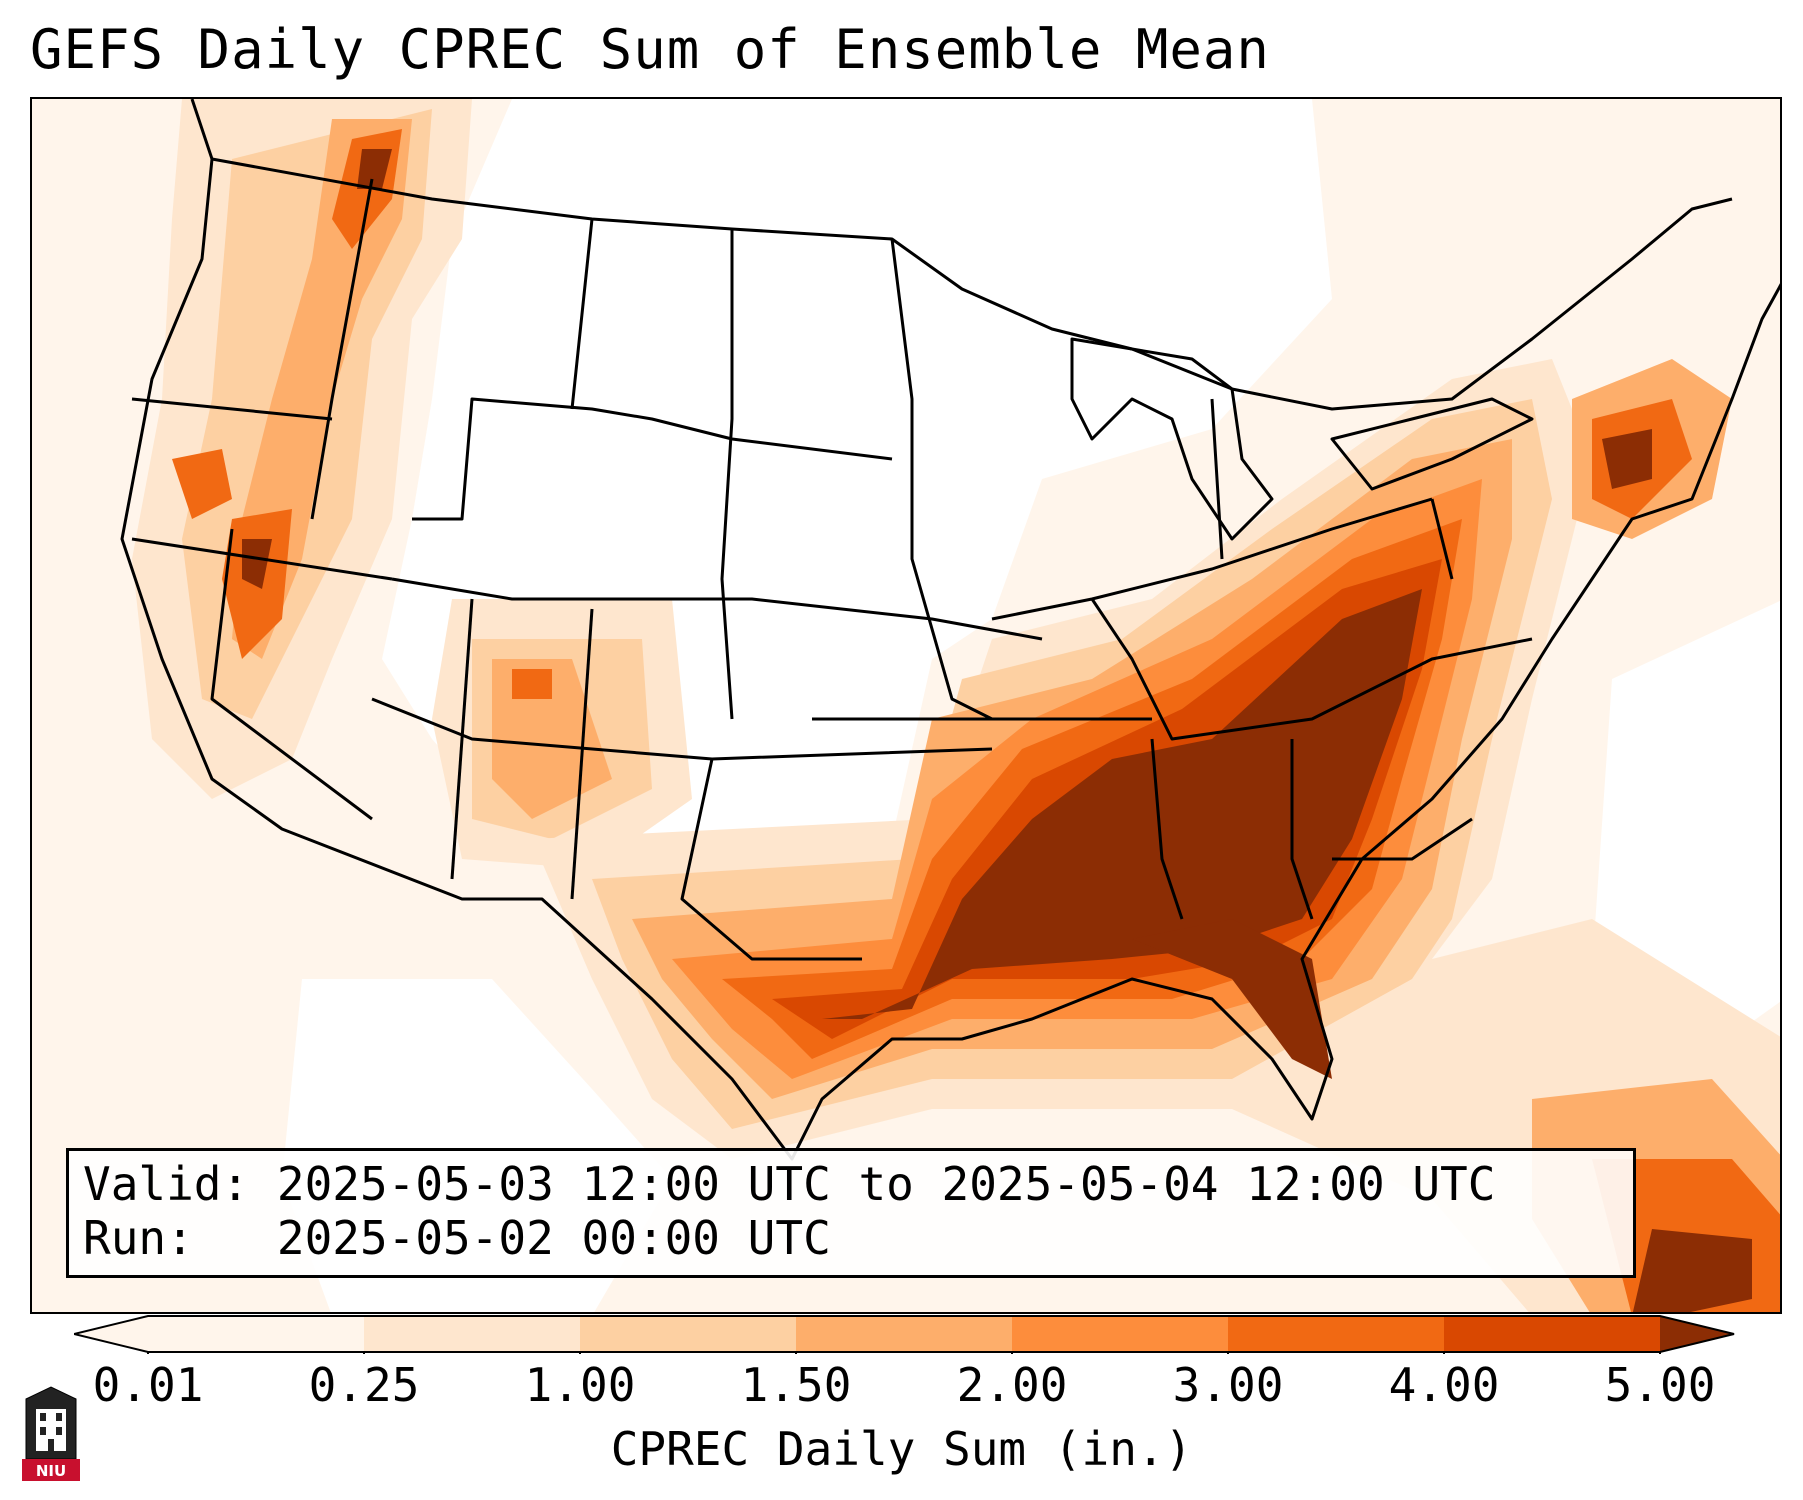  Describe the element at coordinates (1012, 1385) in the screenshot. I see `colorbar-tick-label: 2.00` at that location.